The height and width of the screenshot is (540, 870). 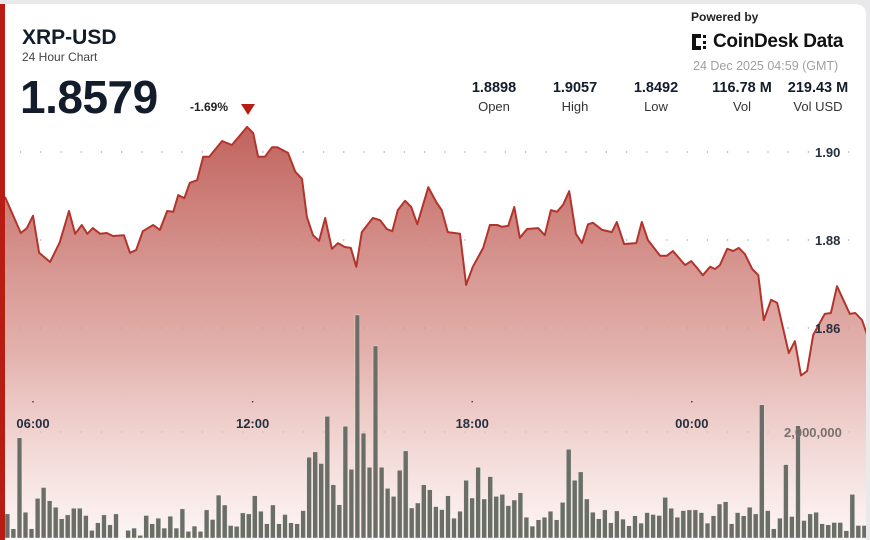 What do you see at coordinates (89, 97) in the screenshot?
I see `current-price: 1.8579` at bounding box center [89, 97].